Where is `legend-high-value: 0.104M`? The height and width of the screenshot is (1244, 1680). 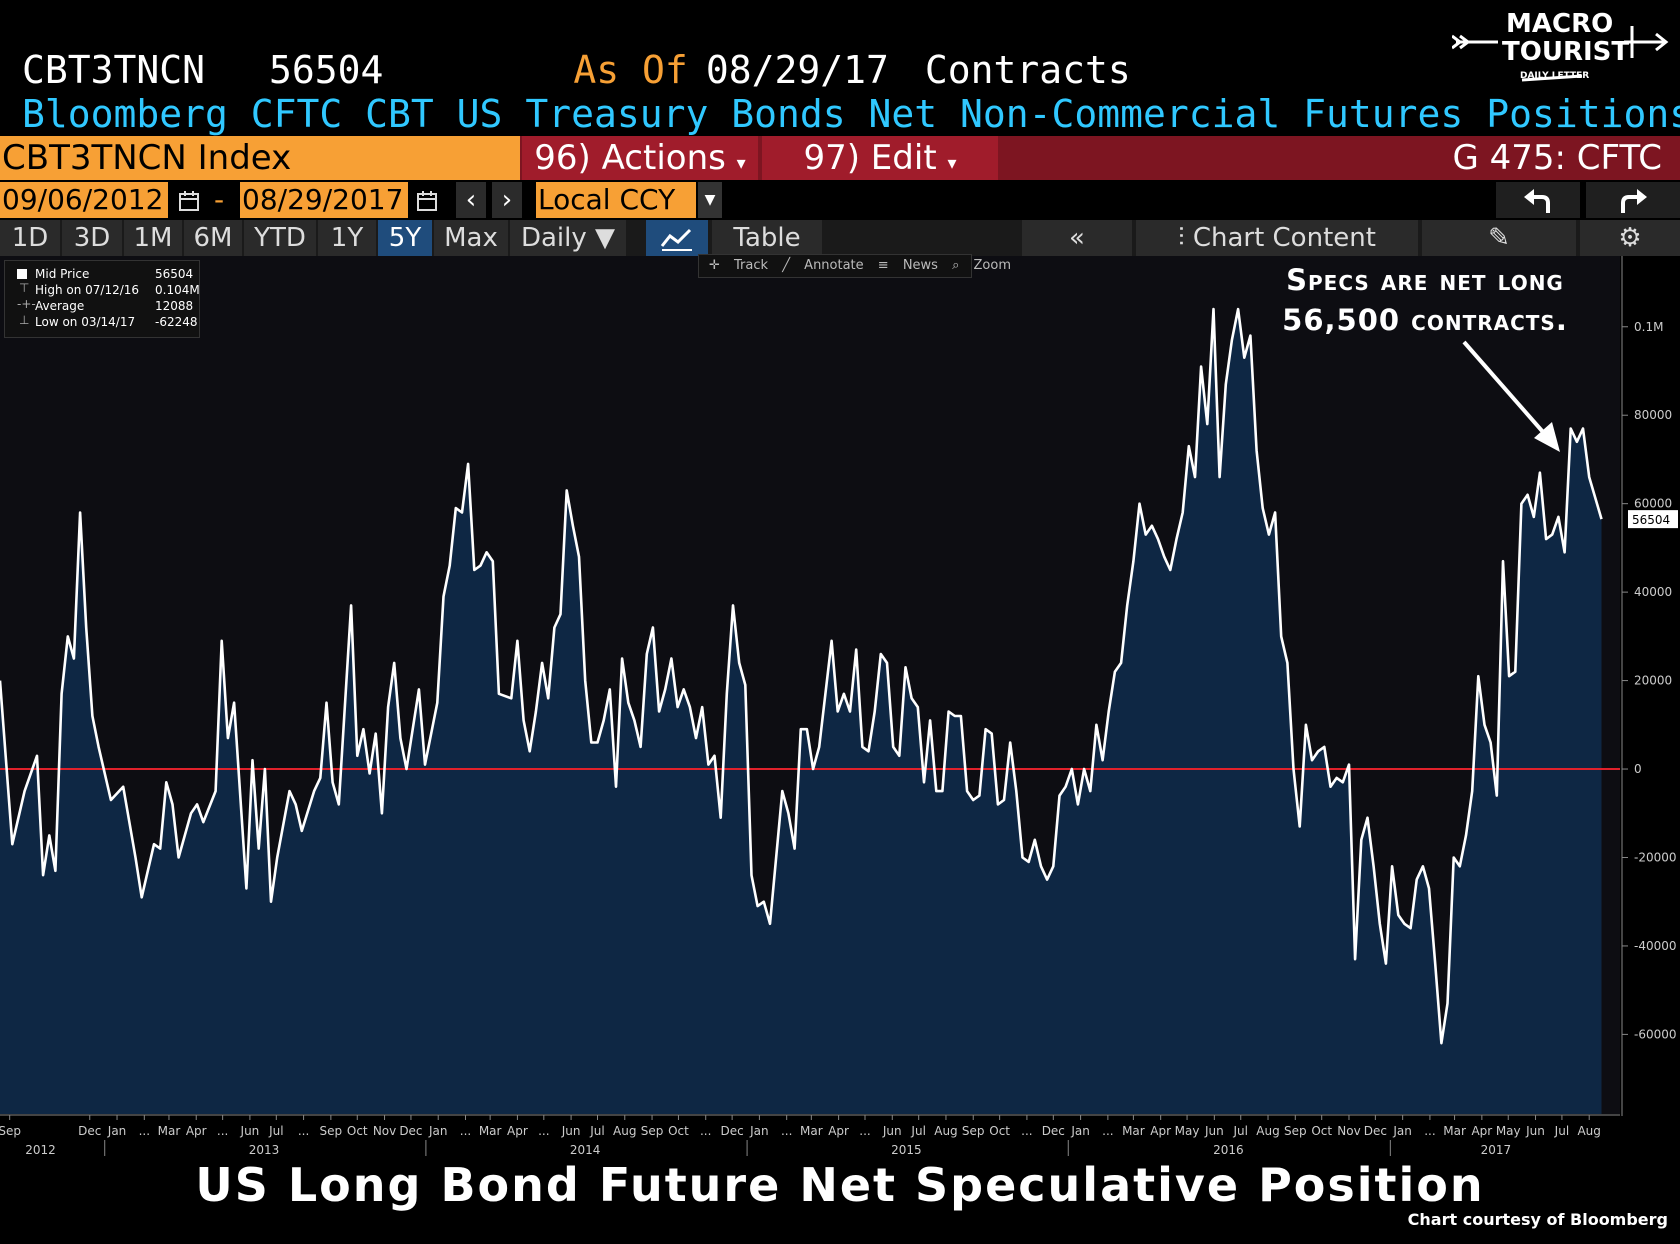 legend-high-value: 0.104M is located at coordinates (177, 290).